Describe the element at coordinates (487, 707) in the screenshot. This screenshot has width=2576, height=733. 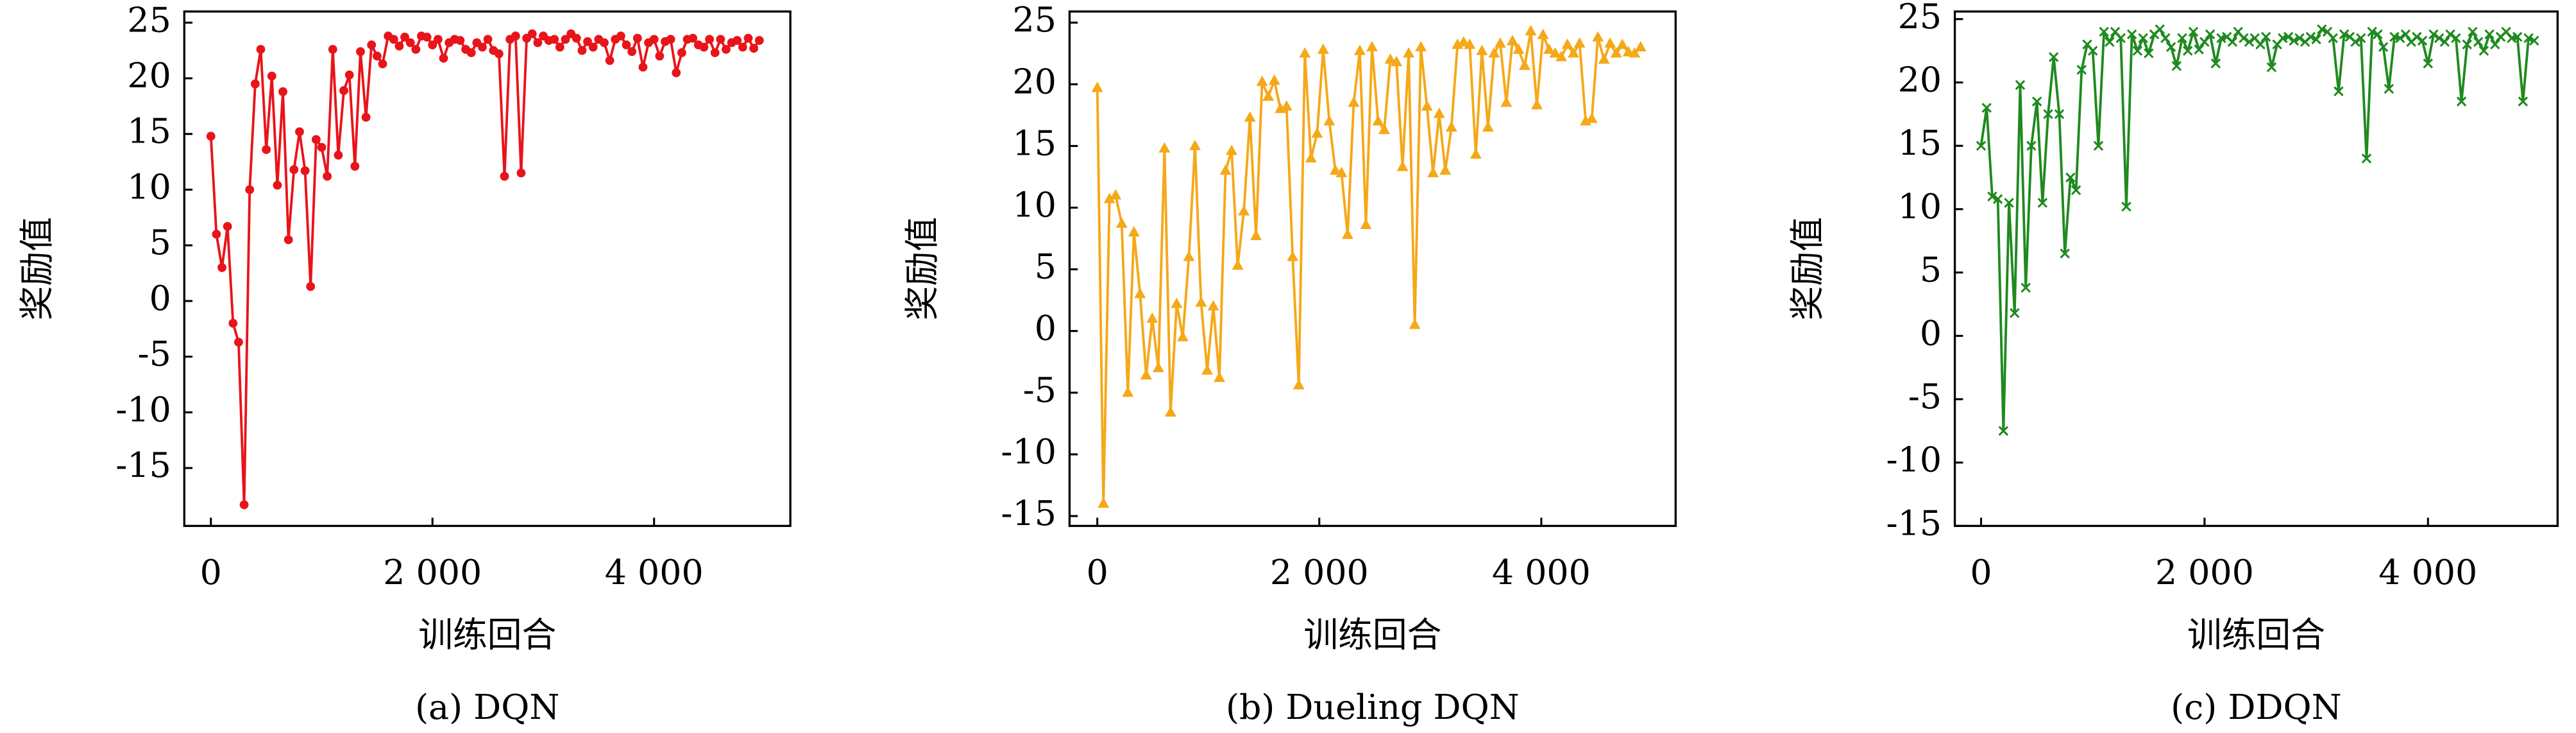
I see `panel-caption: (a) DQN` at that location.